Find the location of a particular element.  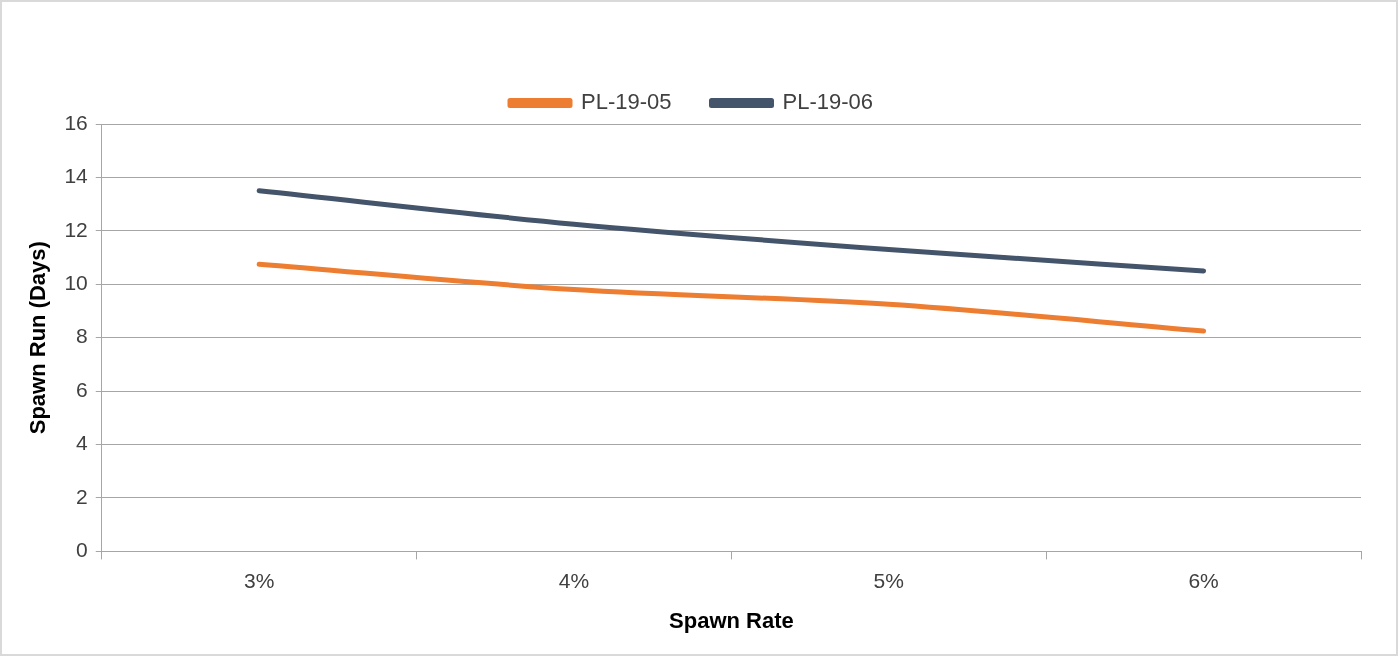

x-tick-label: 4% is located at coordinates (574, 580).